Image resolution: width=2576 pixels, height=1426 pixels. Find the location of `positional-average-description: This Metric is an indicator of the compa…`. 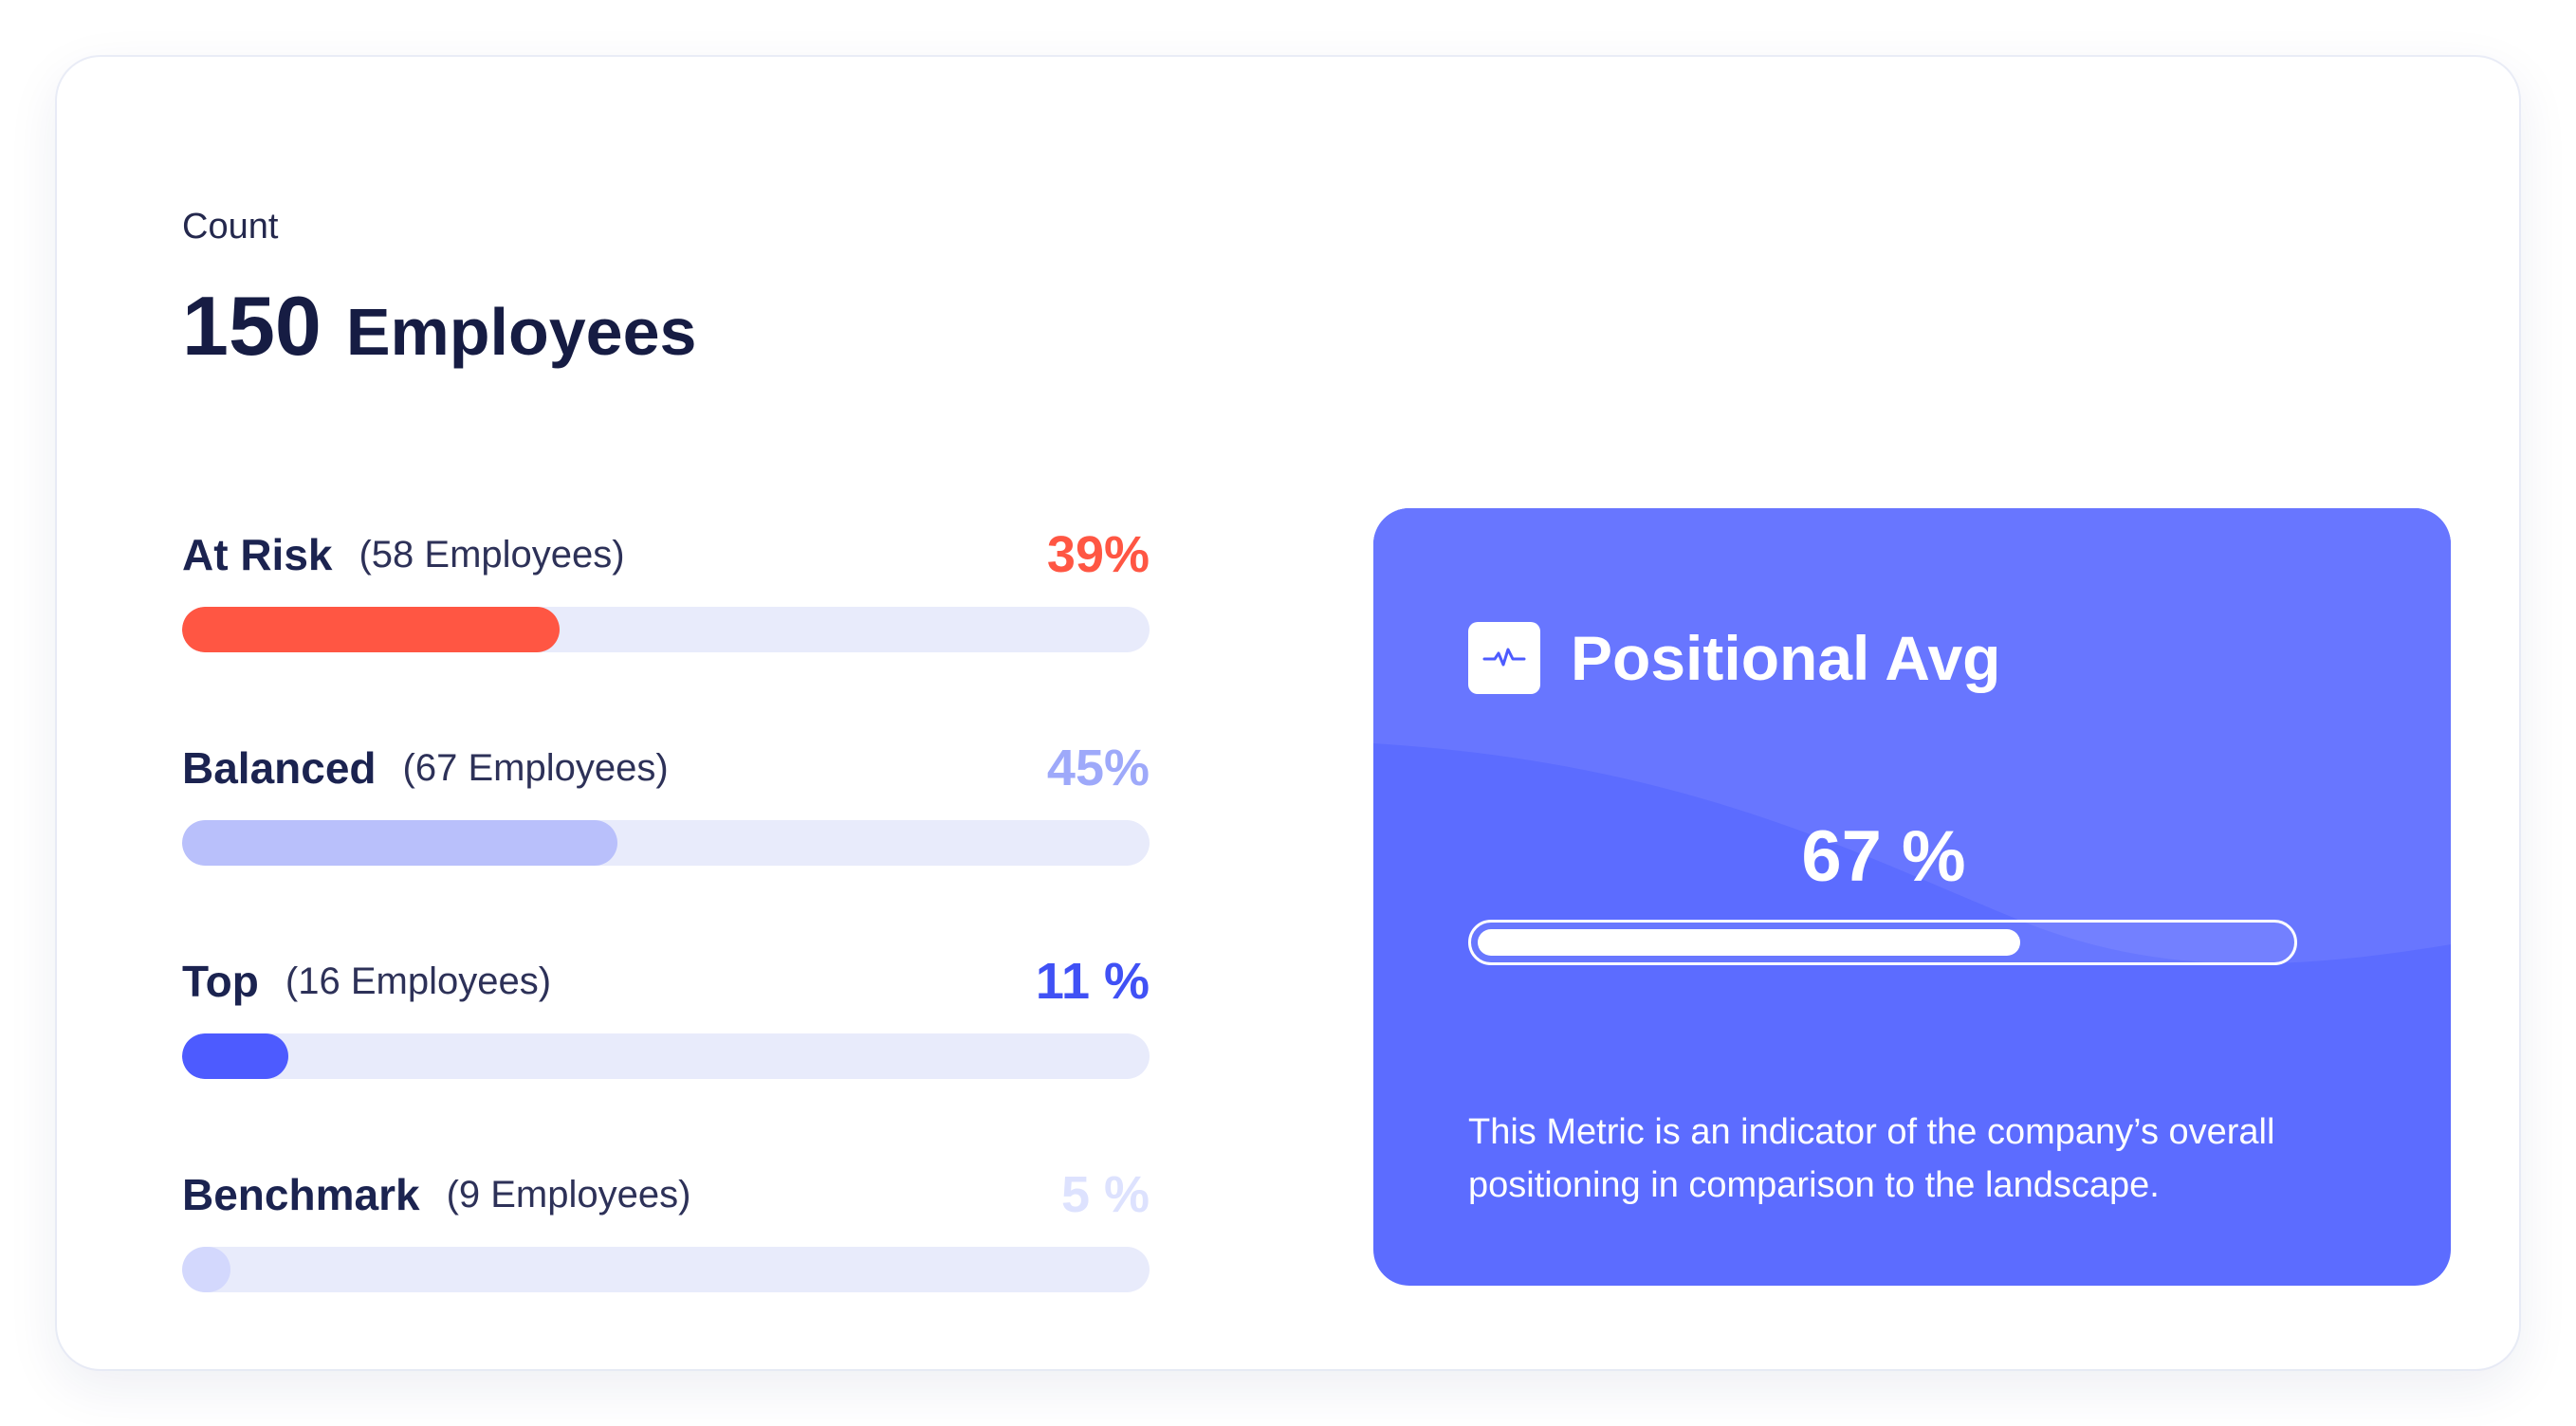

positional-average-description: This Metric is an indicator of the compa… is located at coordinates (1871, 1158).